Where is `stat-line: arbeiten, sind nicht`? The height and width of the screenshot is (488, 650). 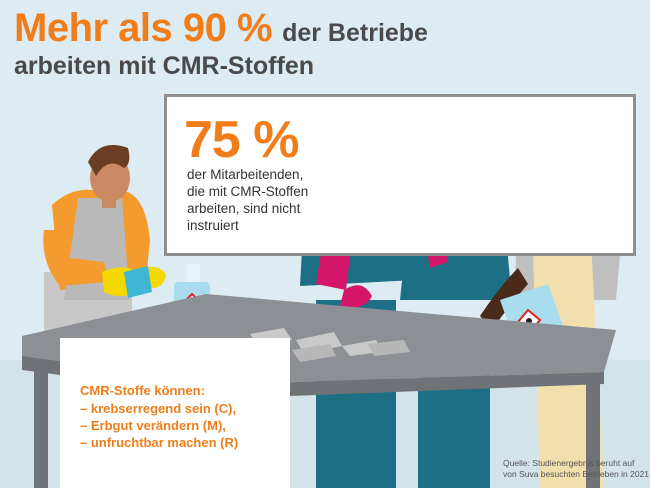
stat-line: arbeiten, sind nicht is located at coordinates (244, 208).